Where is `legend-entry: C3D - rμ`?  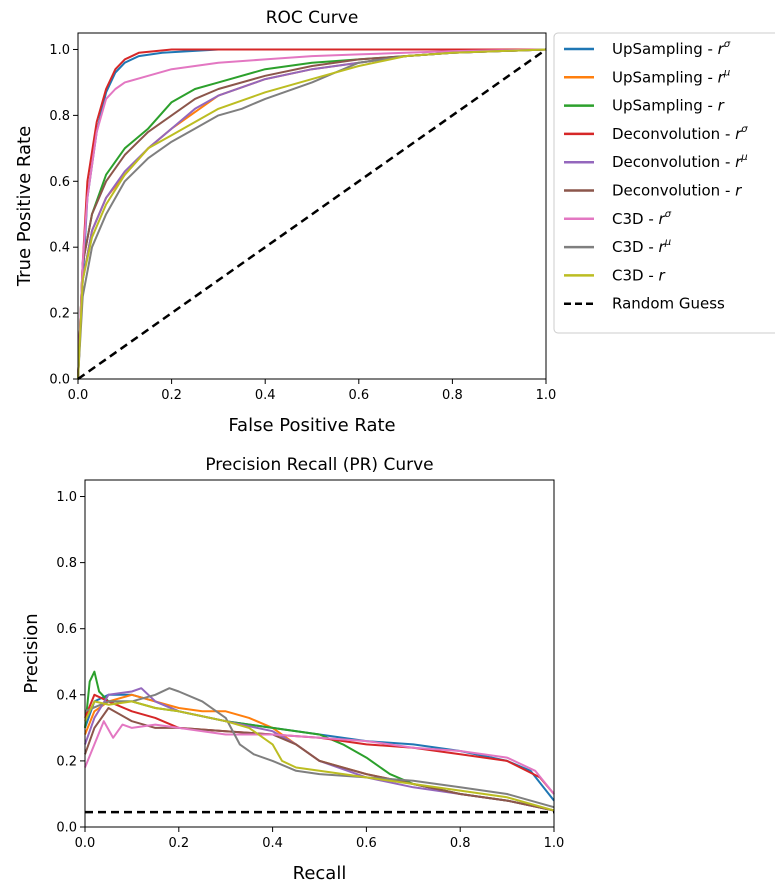
legend-entry: C3D - rμ is located at coordinates (617, 246).